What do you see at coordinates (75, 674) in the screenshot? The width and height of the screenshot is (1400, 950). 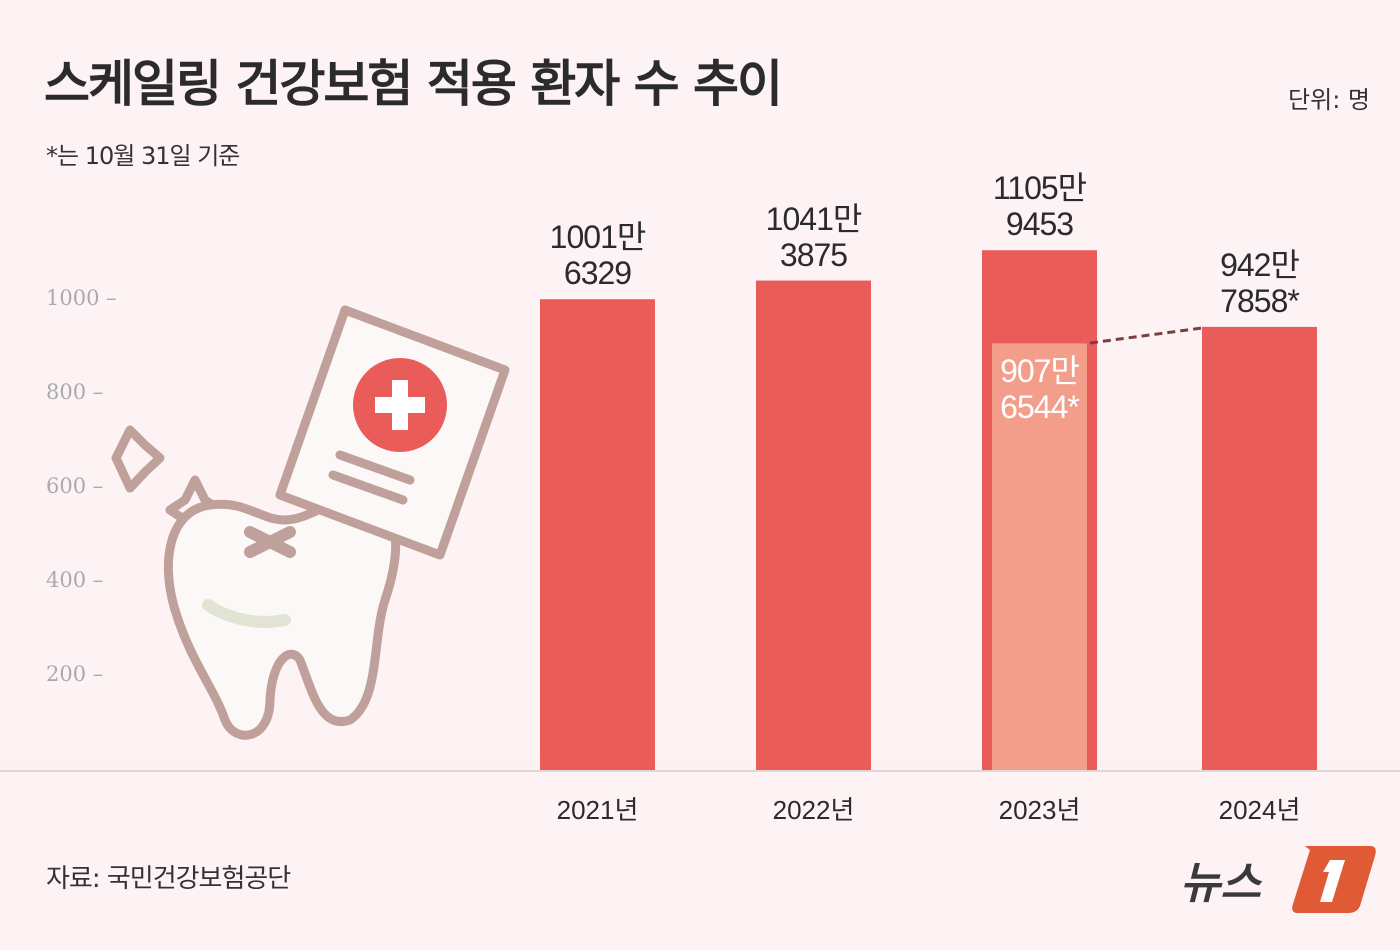 I see `y-tick-label: 200 –` at bounding box center [75, 674].